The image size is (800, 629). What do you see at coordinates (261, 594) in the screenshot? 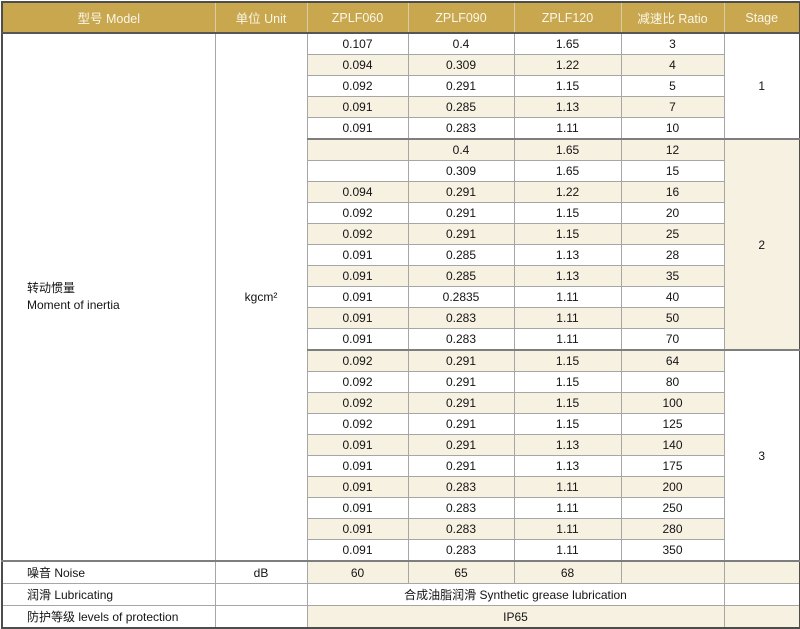
I see `lubricating-unit-empty-cell` at bounding box center [261, 594].